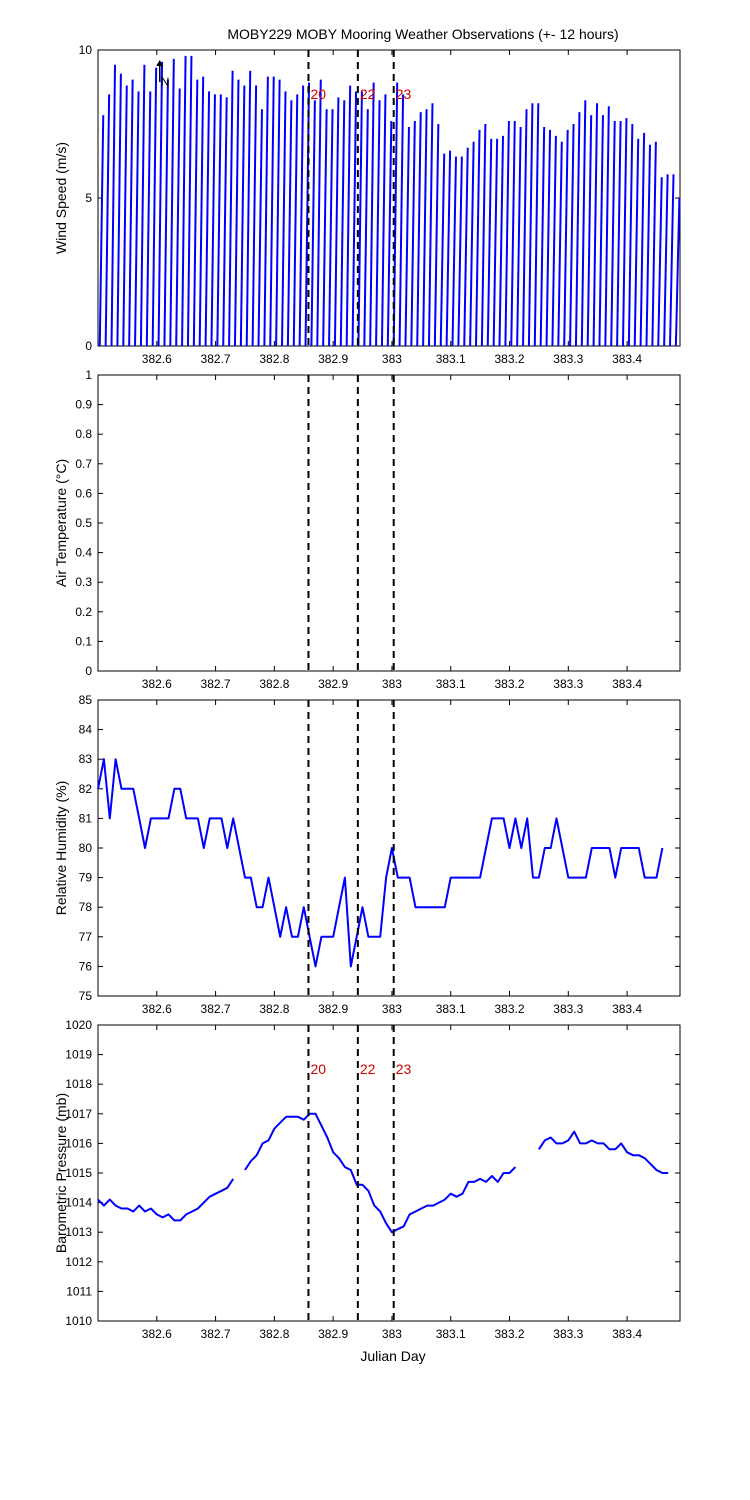  I want to click on pressure-y-tick-label: 1020, so click(78, 1025).